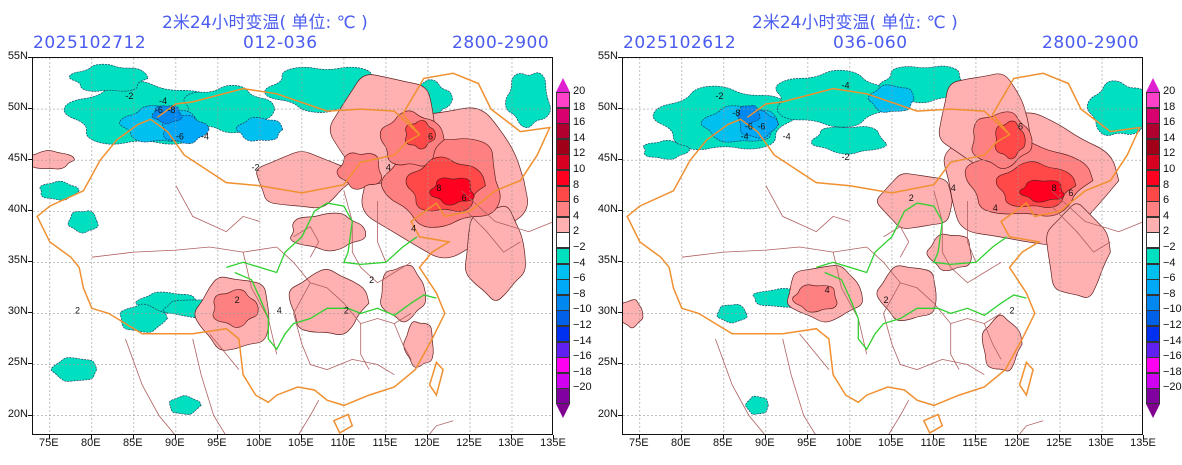  I want to click on colorbar-label: −2, so click(1169, 247).